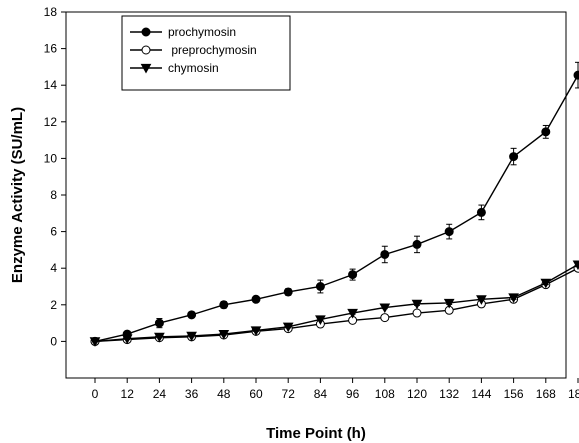  What do you see at coordinates (289, 394) in the screenshot?
I see `x-tick-label: 72` at bounding box center [289, 394].